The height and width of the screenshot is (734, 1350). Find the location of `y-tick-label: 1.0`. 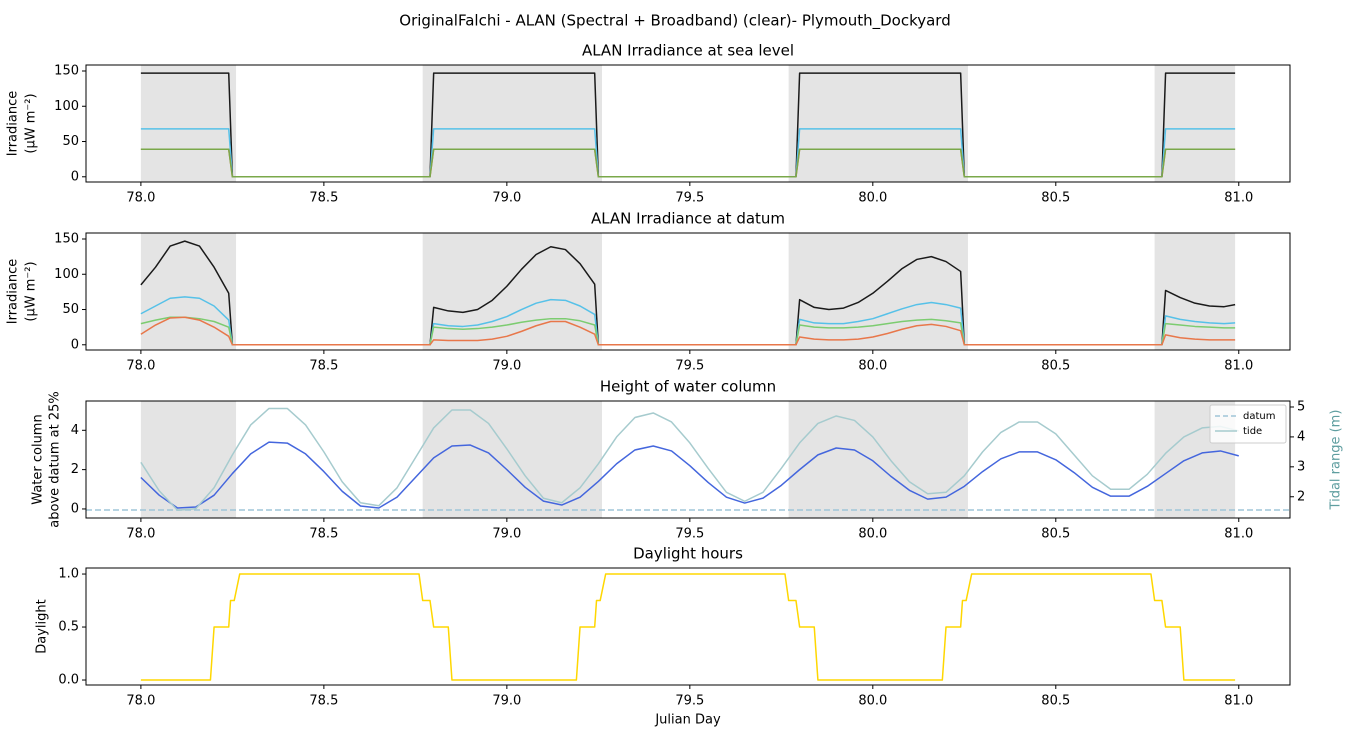

y-tick-label: 1.0 is located at coordinates (68, 574).